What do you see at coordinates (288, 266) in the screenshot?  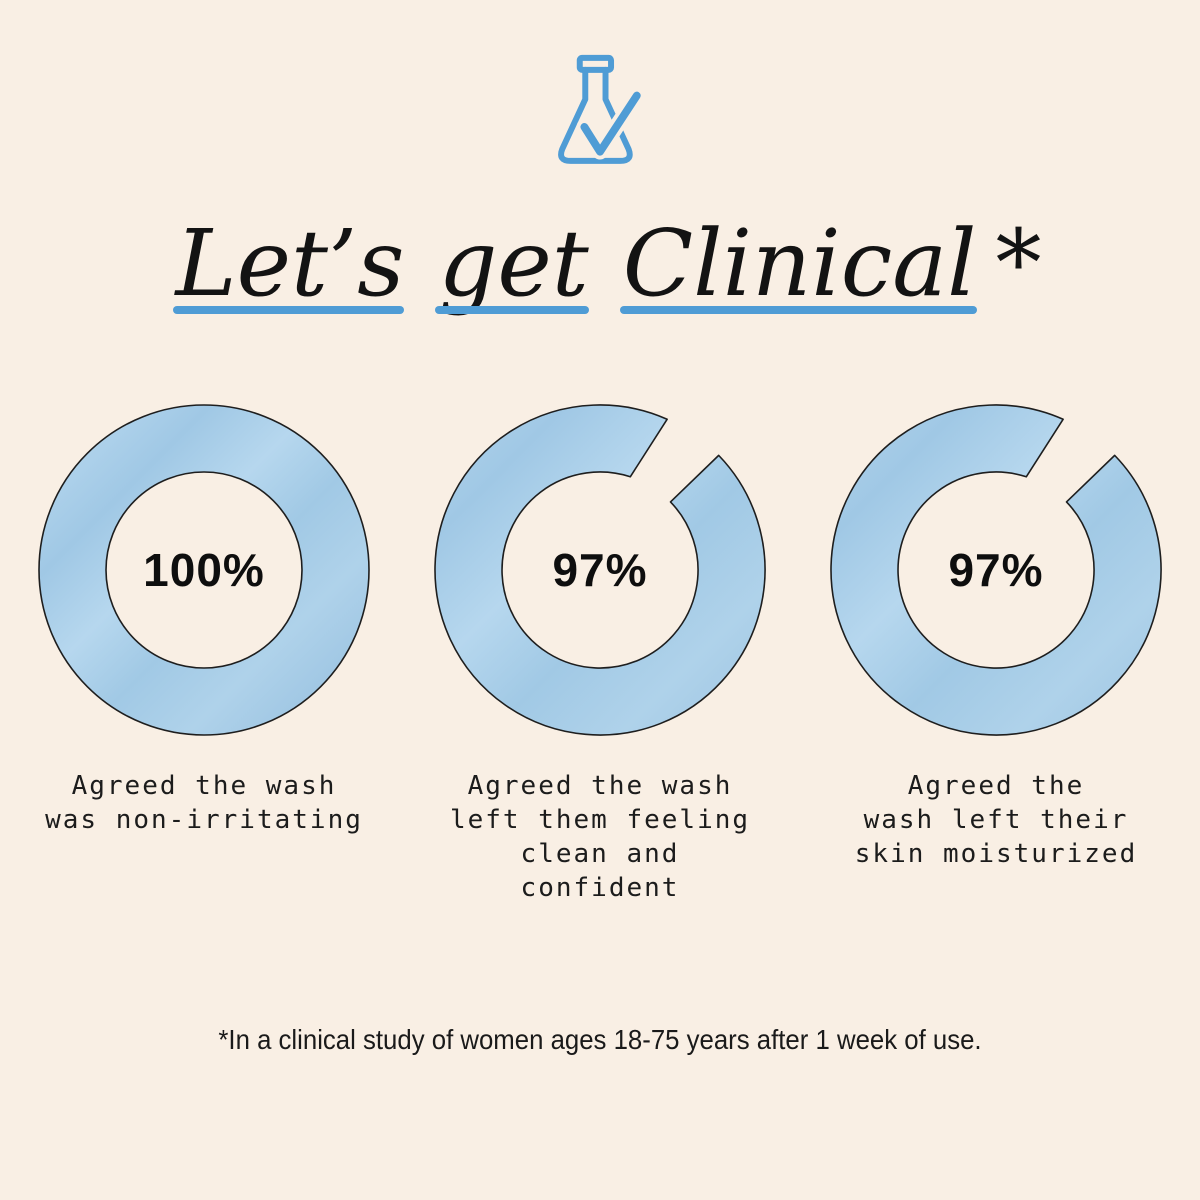 I see `title-word-lets: Let’s` at bounding box center [288, 266].